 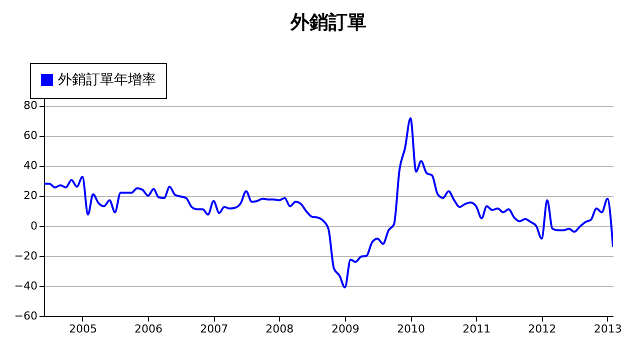 I want to click on x-tick-label: 2011, so click(x=476, y=329).